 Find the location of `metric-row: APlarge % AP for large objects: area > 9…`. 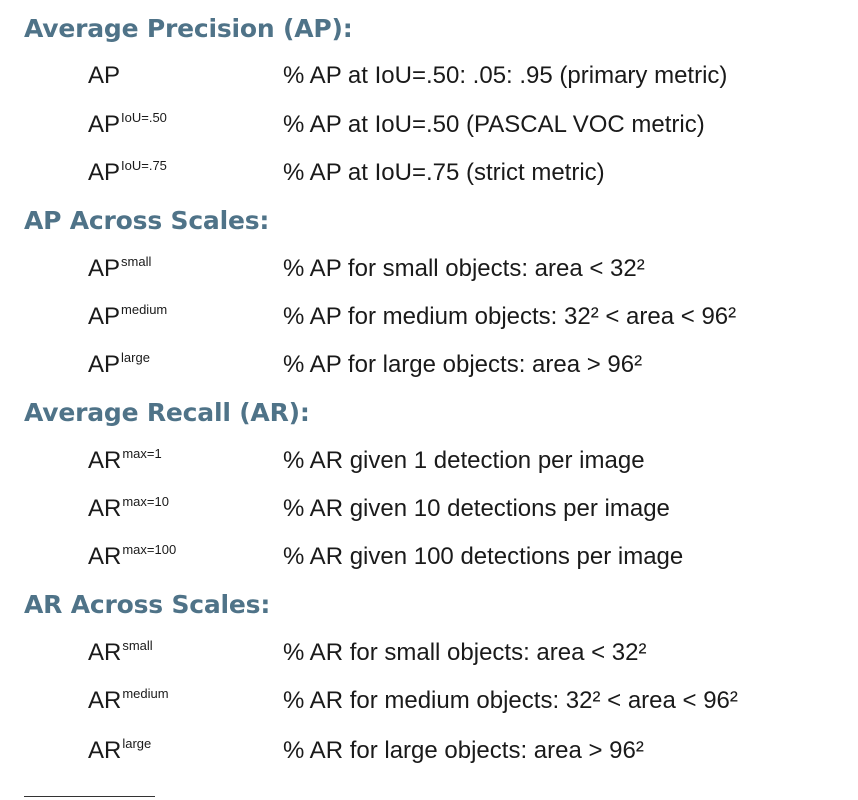

metric-row: APlarge % AP for large objects: area > 9… is located at coordinates (429, 365).